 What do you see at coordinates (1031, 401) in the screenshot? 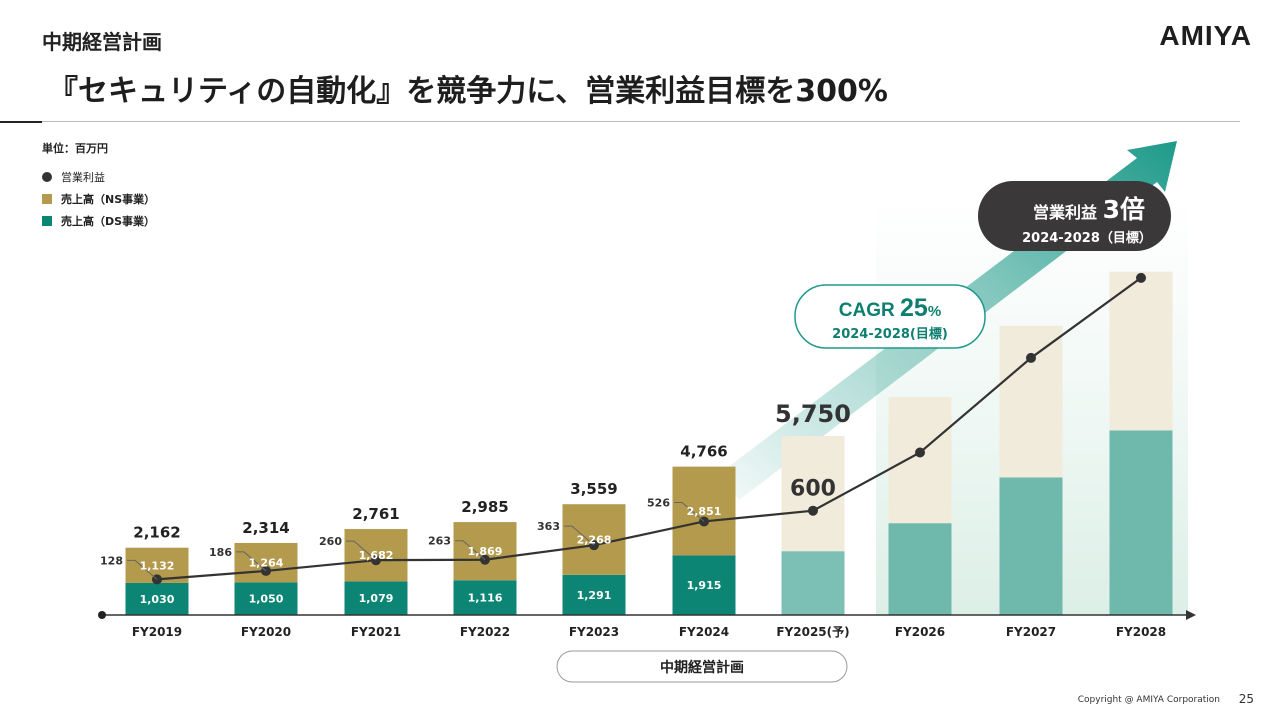
I see `bar-ns-FY2027` at bounding box center [1031, 401].